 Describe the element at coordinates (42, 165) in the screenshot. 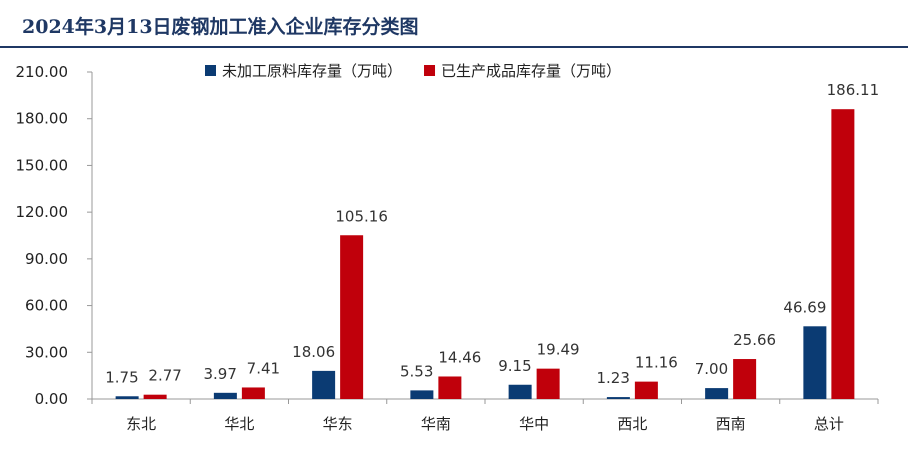

I see `y-tick-label: 150.00` at that location.